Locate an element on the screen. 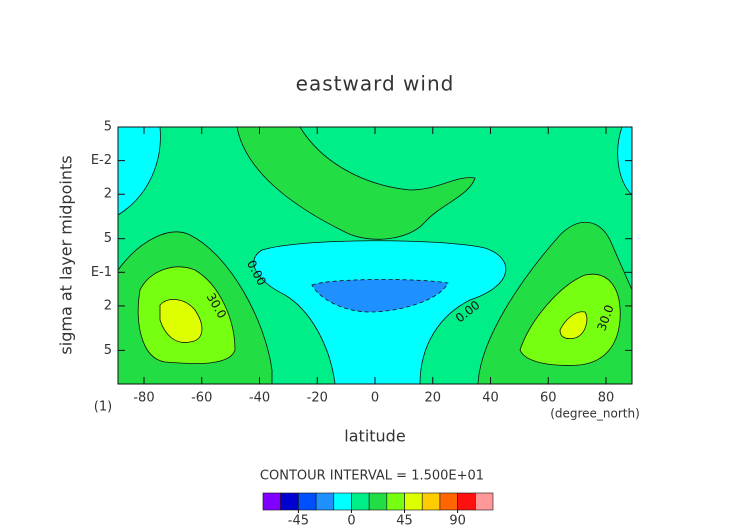  chart-title: eastward wind is located at coordinates (375, 84).